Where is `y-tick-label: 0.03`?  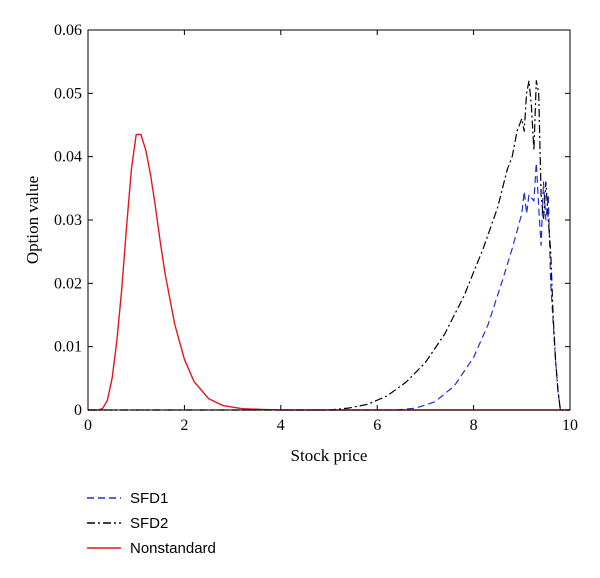
y-tick-label: 0.03 is located at coordinates (68, 220).